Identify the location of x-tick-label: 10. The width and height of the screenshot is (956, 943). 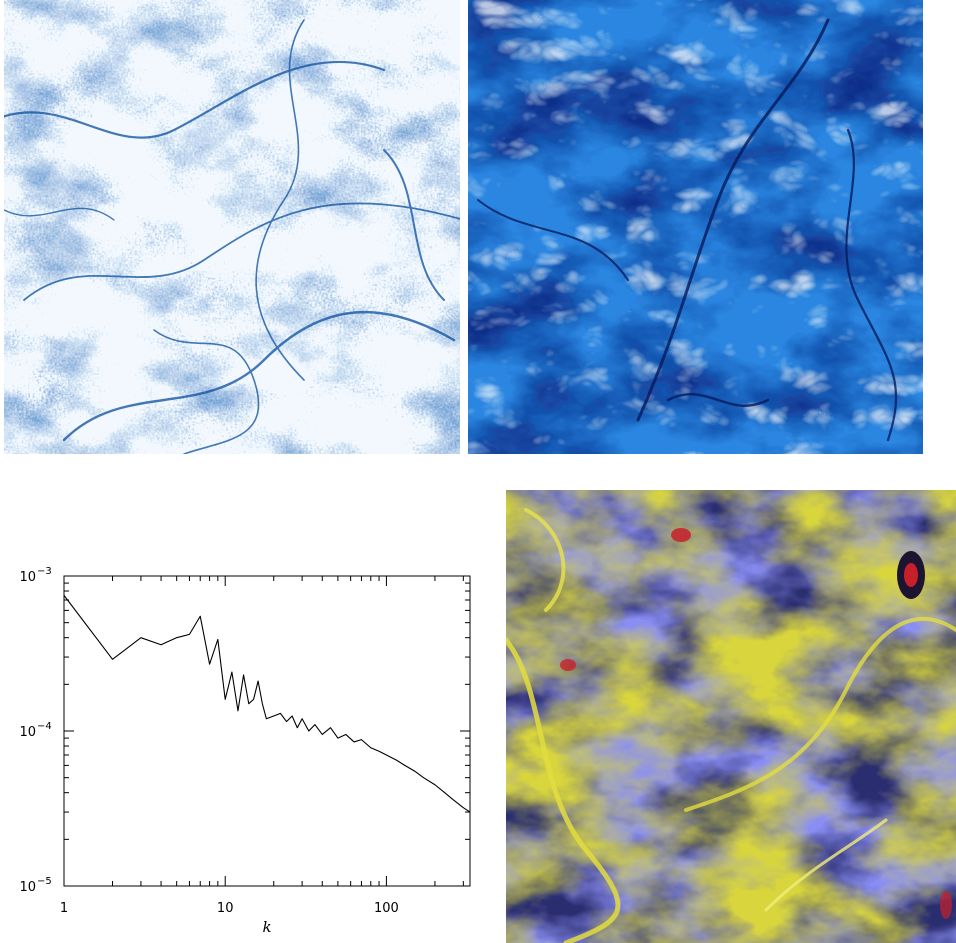
(225, 908).